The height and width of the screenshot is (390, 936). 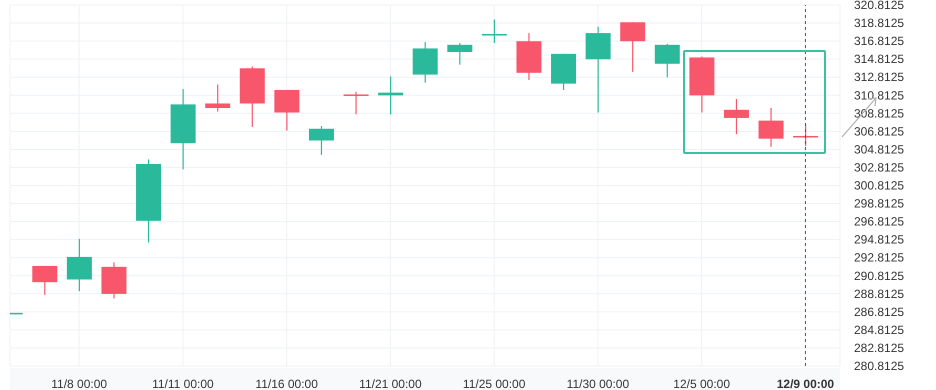 What do you see at coordinates (879, 95) in the screenshot?
I see `y-tick-label: 310.8125` at bounding box center [879, 95].